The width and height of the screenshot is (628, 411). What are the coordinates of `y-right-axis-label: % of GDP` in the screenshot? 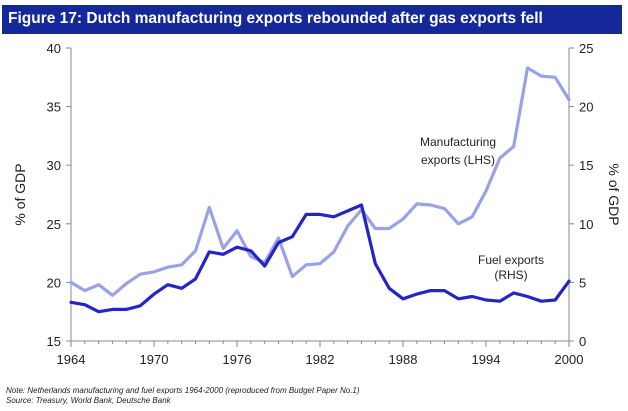 It's located at (614, 194).